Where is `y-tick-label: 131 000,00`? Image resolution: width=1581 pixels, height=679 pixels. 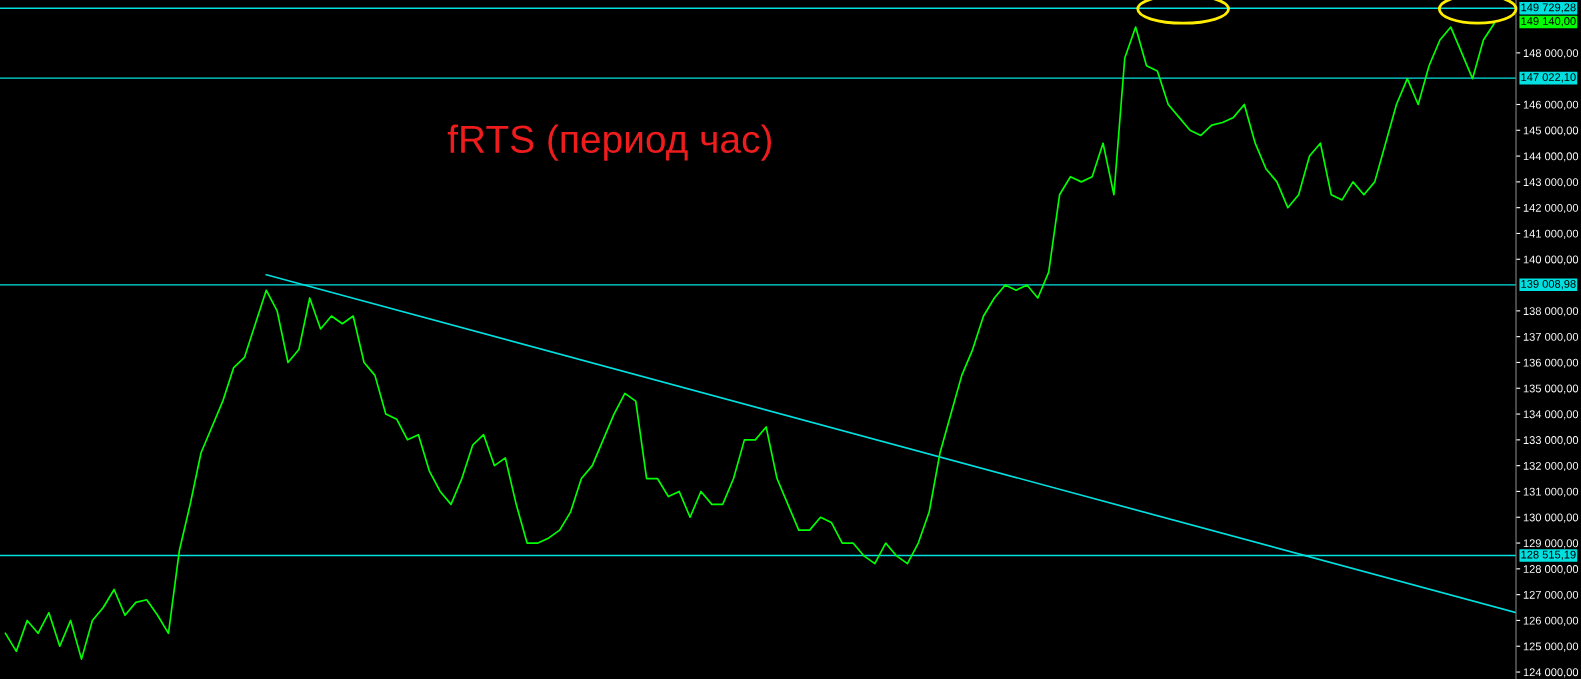 y-tick-label: 131 000,00 is located at coordinates (1551, 492).